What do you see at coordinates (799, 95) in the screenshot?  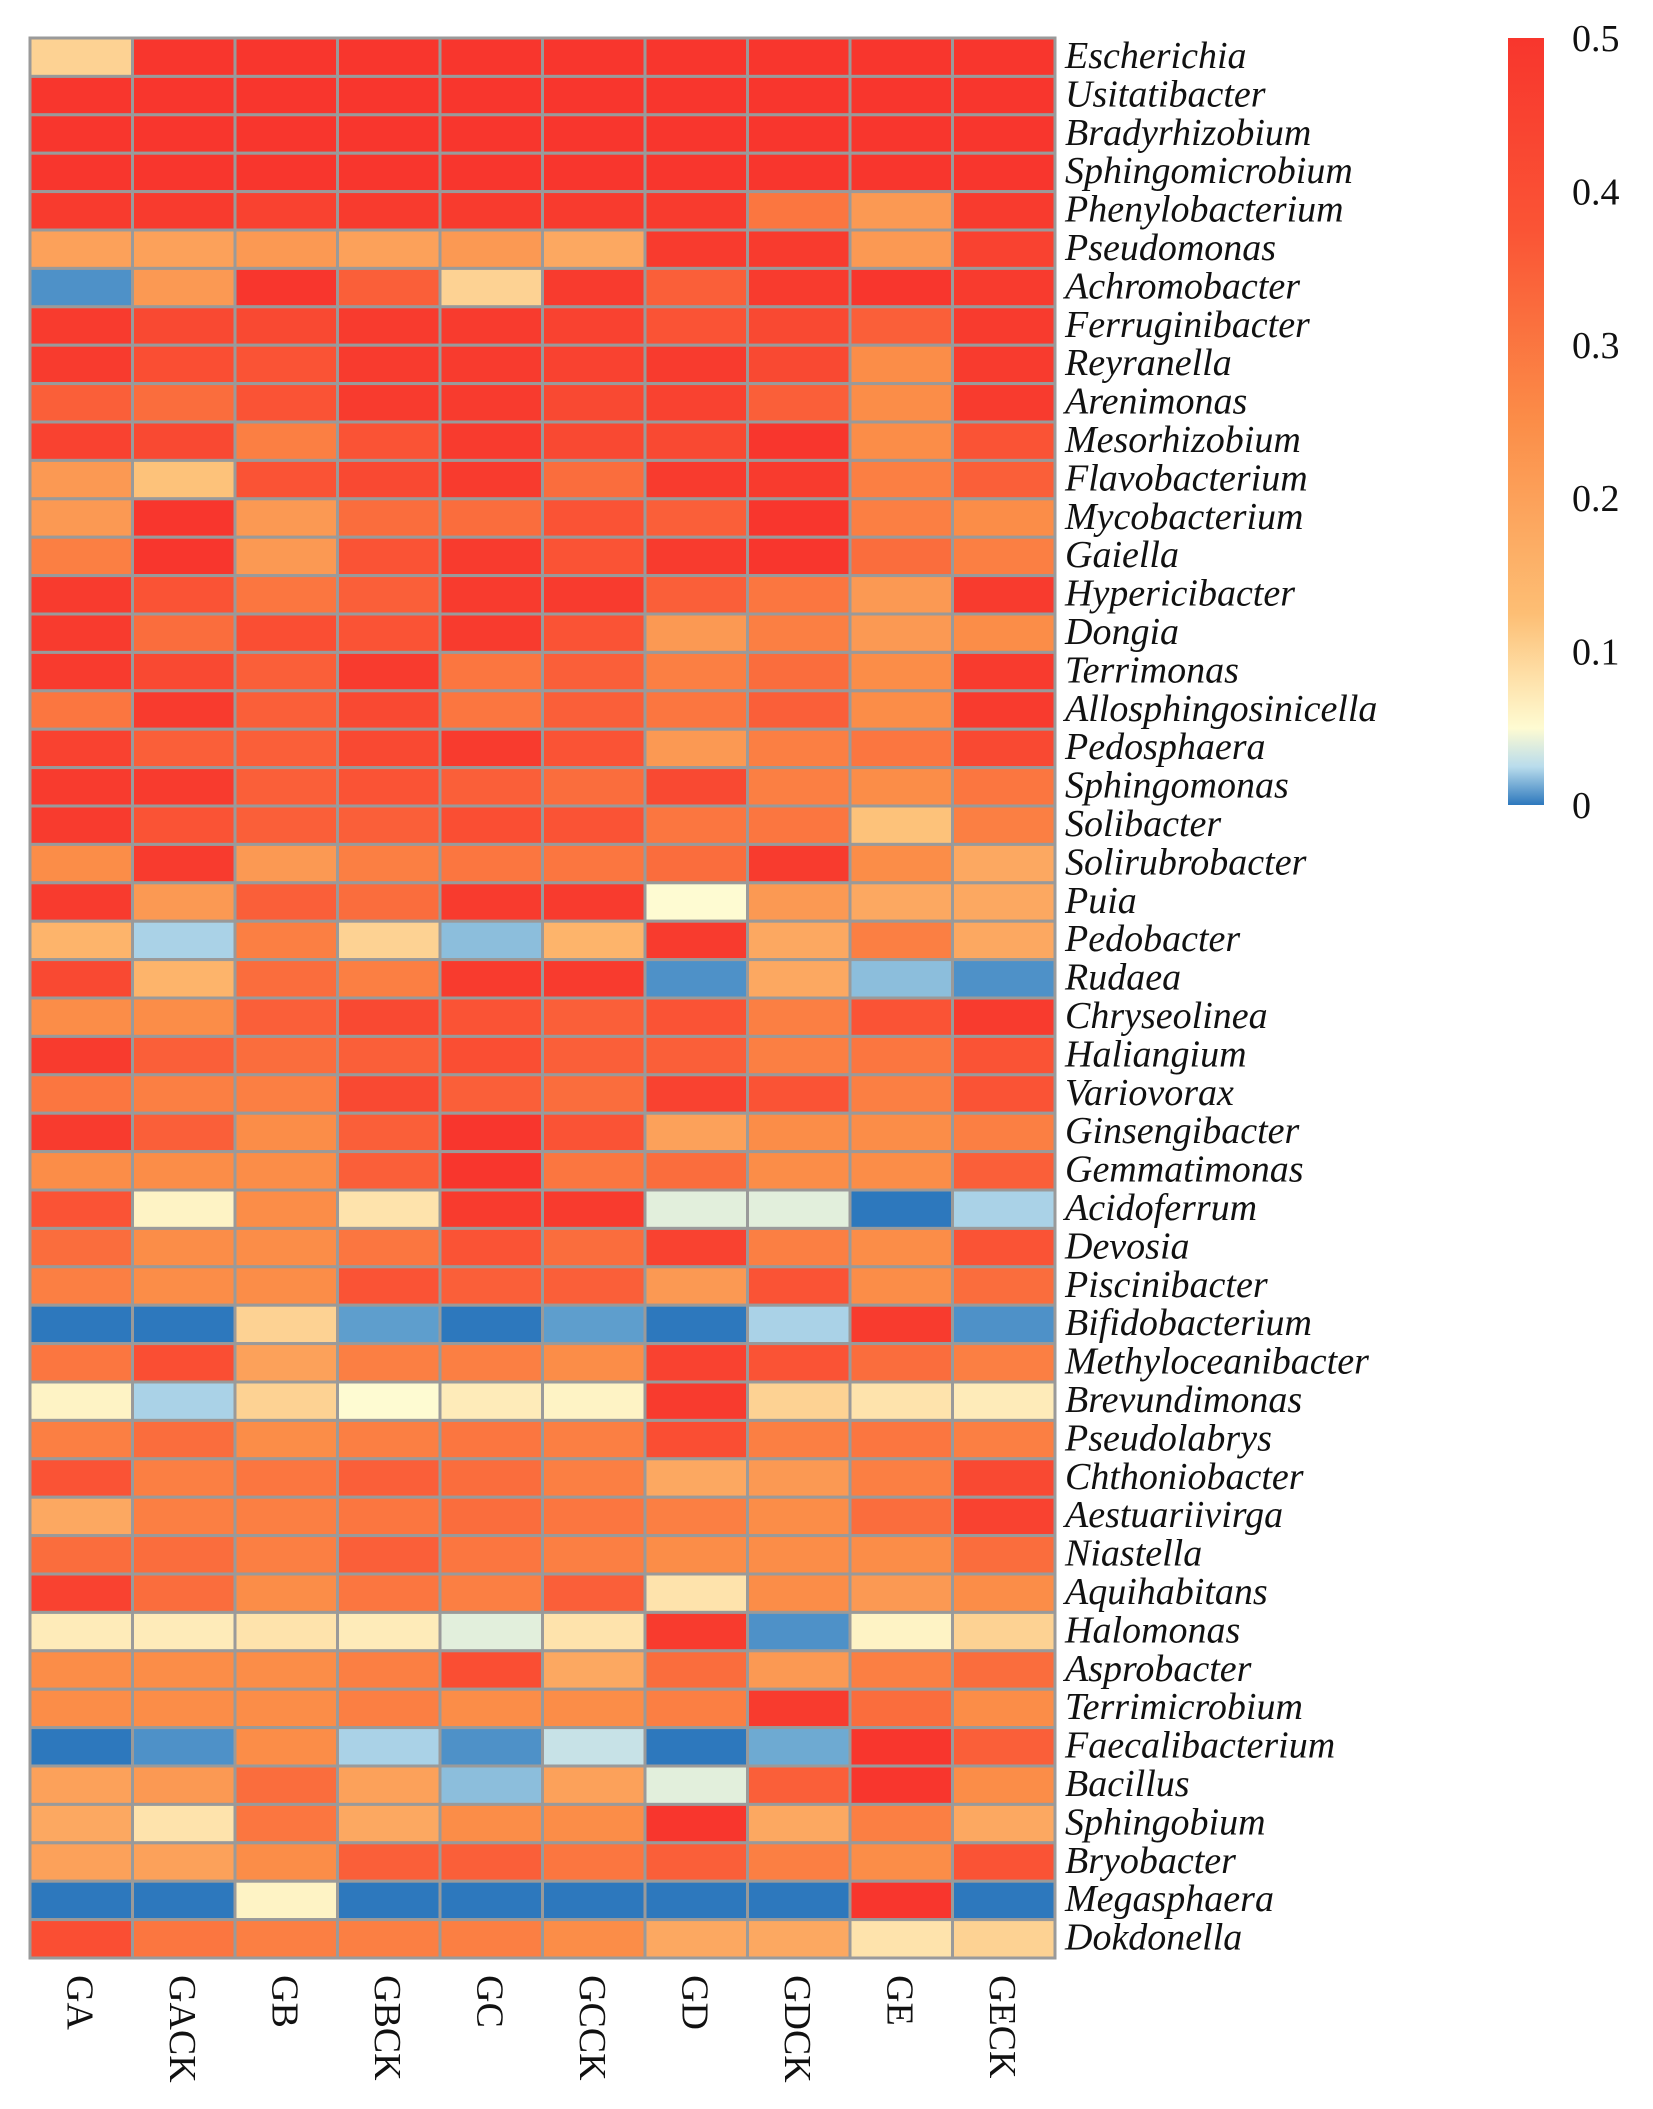 I see `heatmap-cell-Usitatibacter-GDCK` at bounding box center [799, 95].